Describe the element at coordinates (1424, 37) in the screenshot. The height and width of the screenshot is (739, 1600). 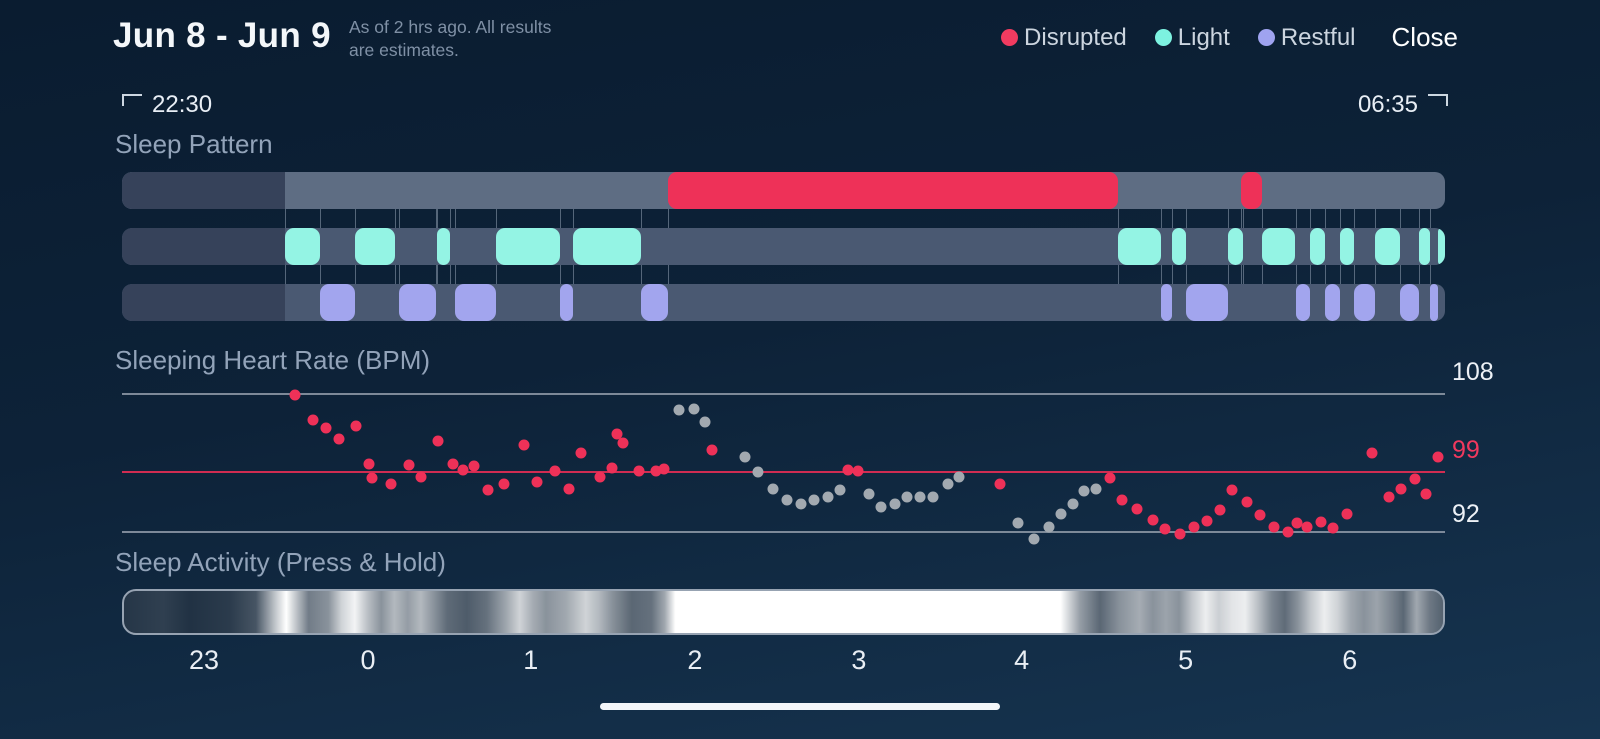
I see `close-button: Close` at that location.